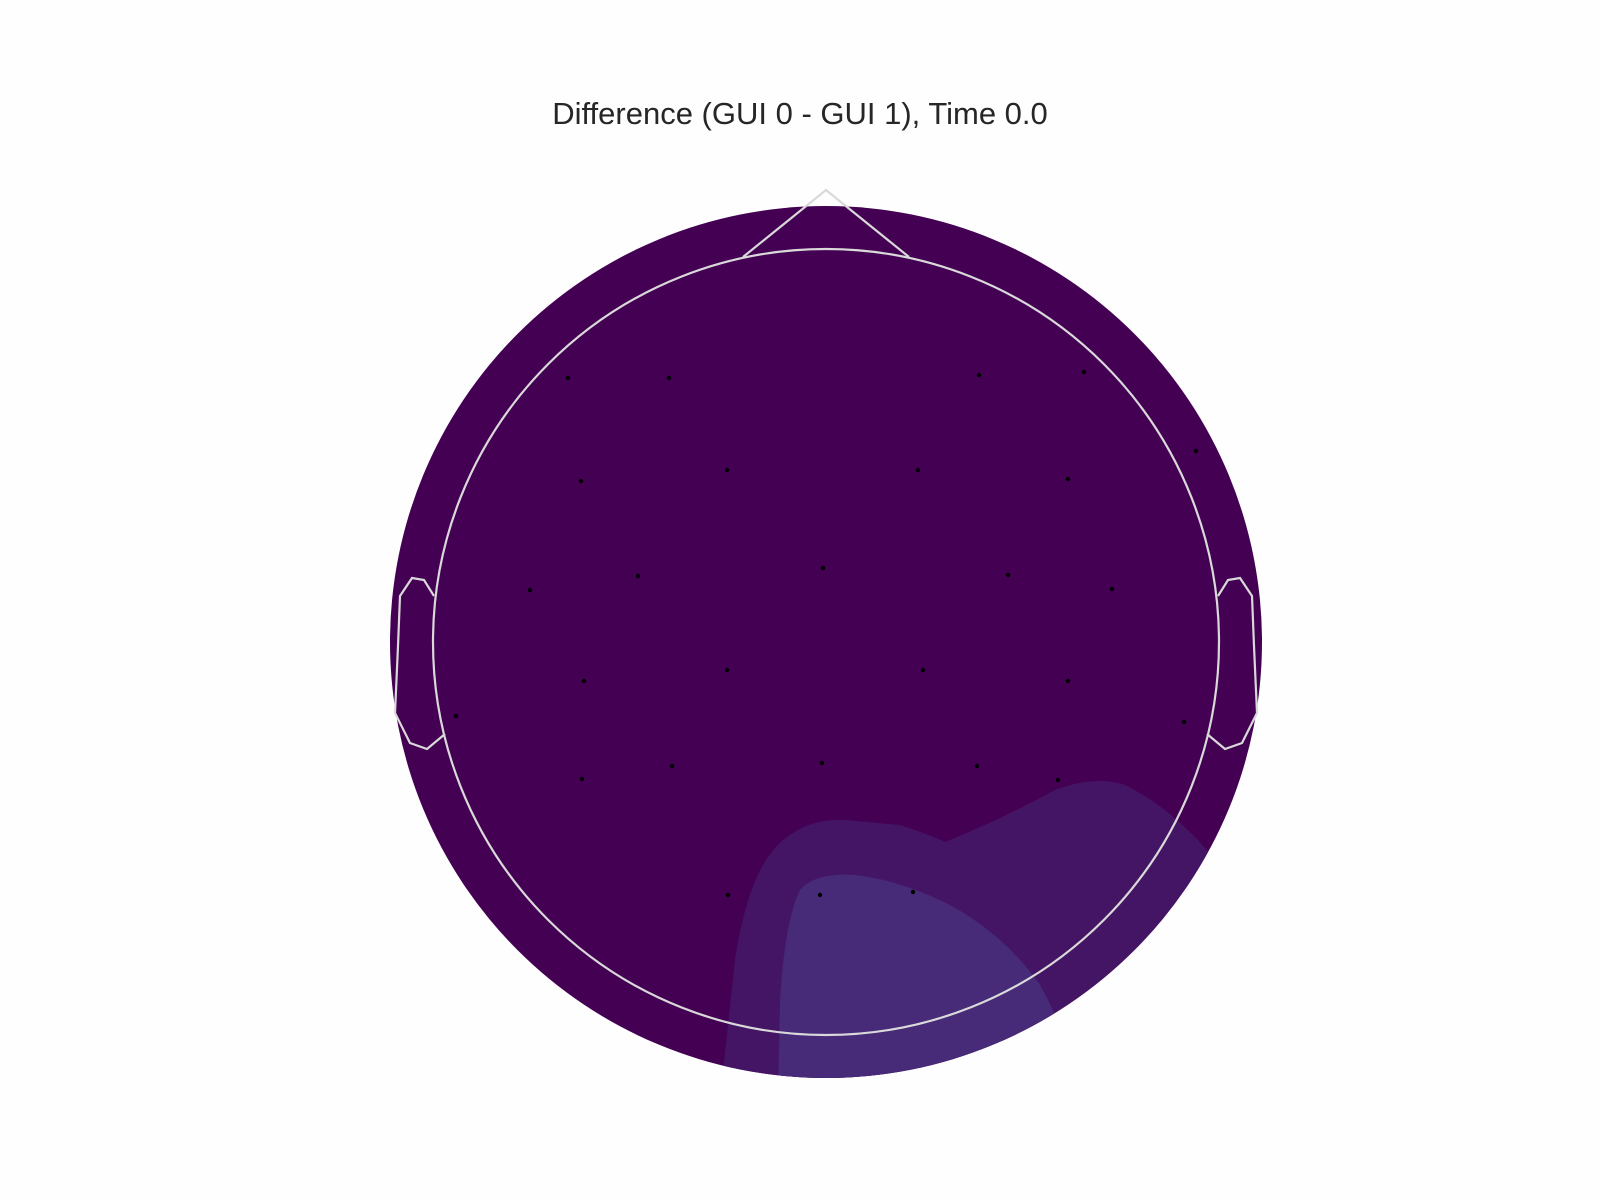  What do you see at coordinates (826, 223) in the screenshot?
I see `nose` at bounding box center [826, 223].